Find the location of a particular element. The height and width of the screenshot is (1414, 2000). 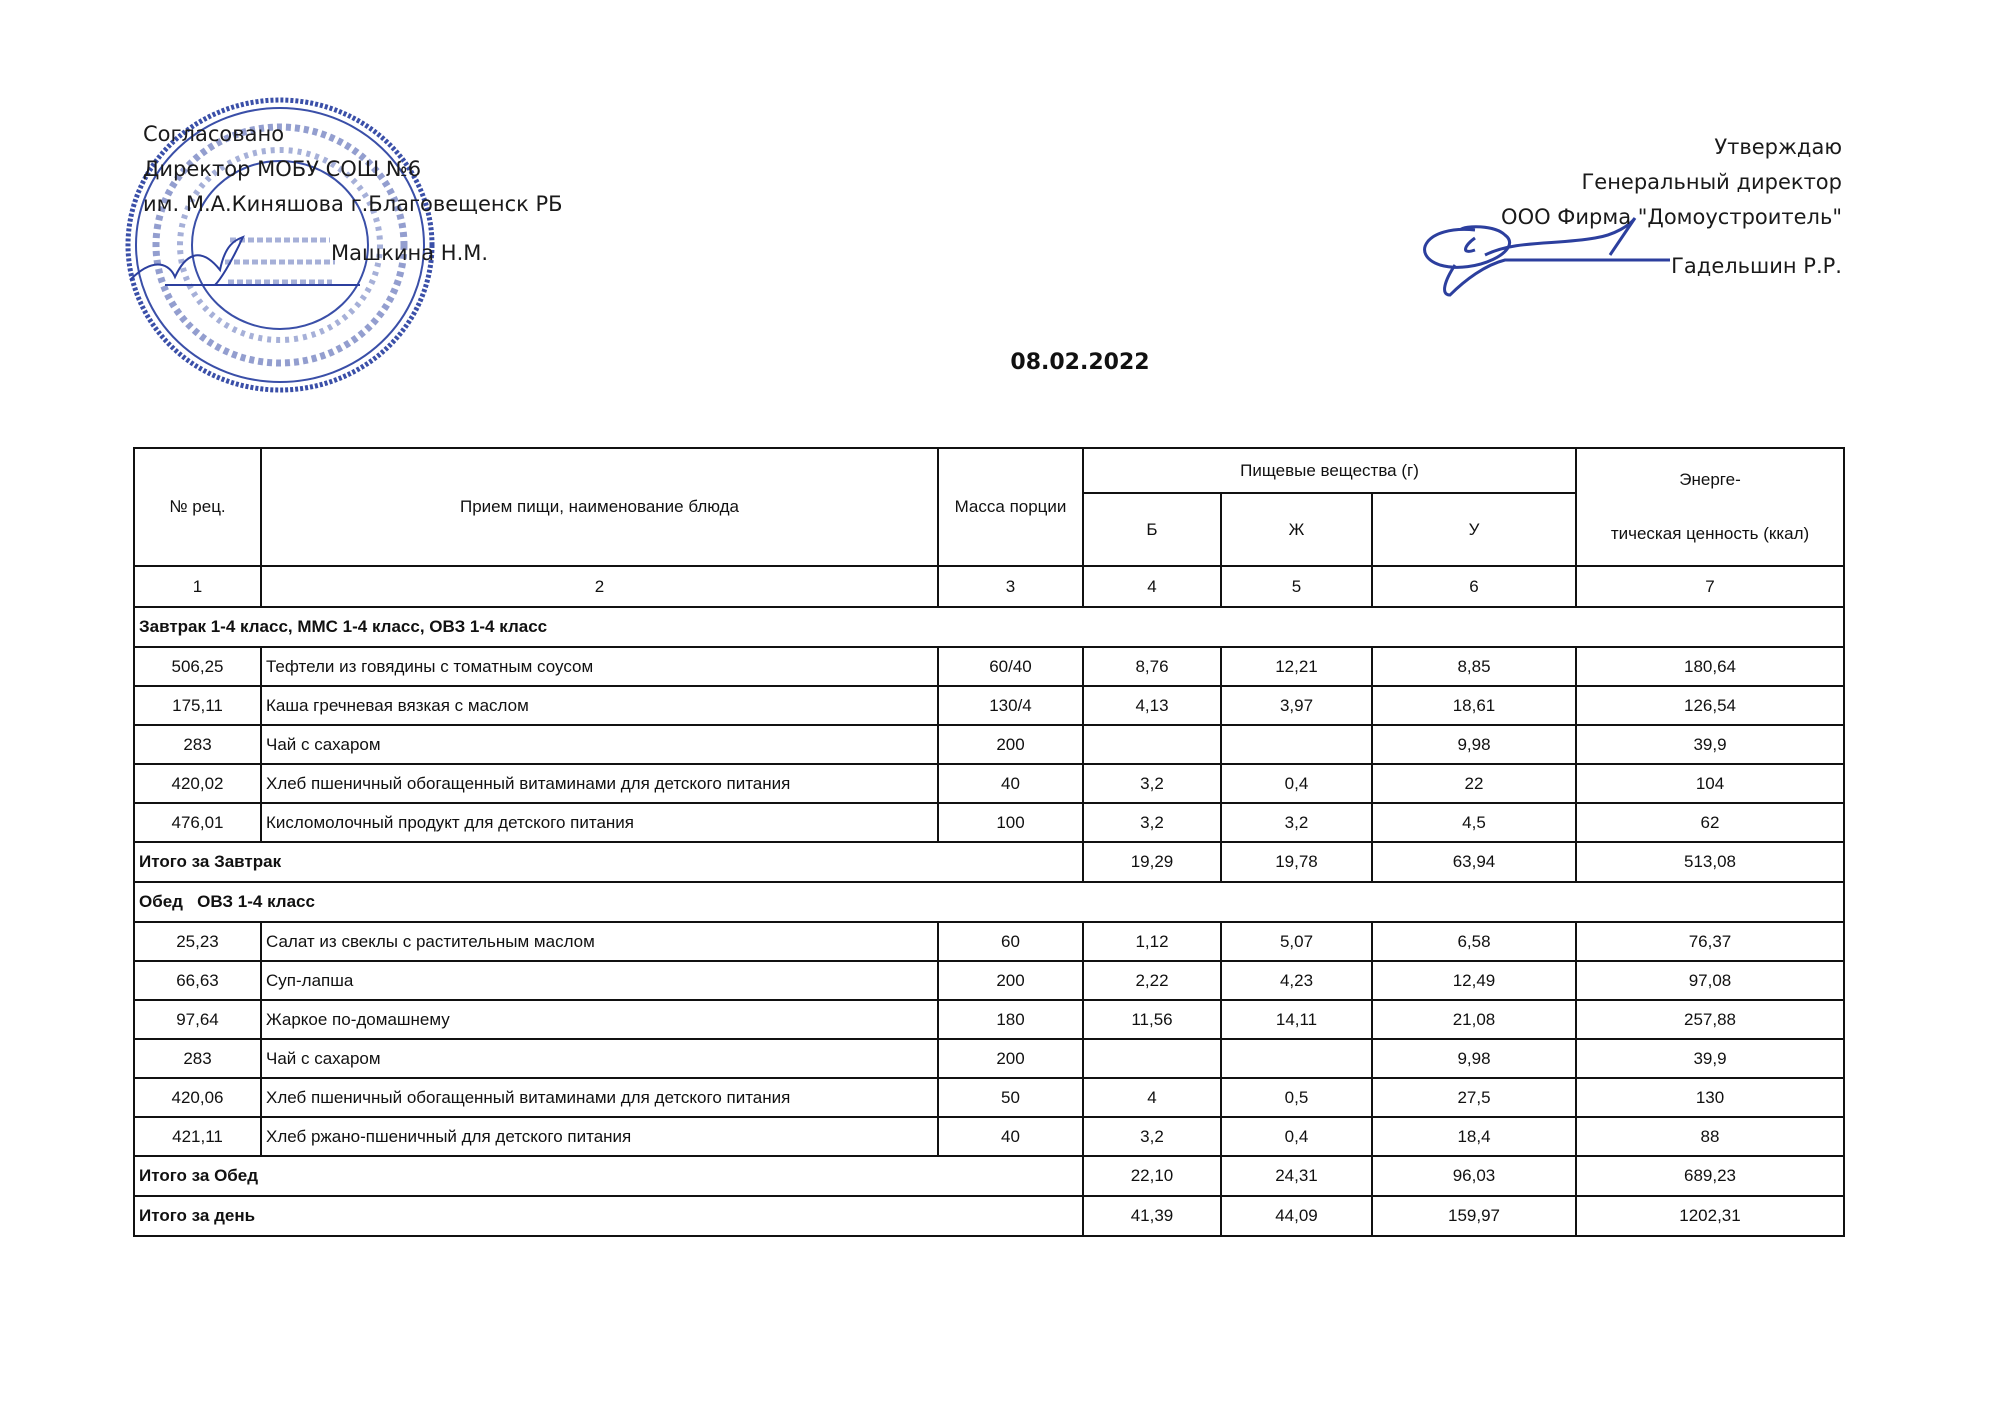

total-kcal: 689,23 is located at coordinates (1710, 1176).